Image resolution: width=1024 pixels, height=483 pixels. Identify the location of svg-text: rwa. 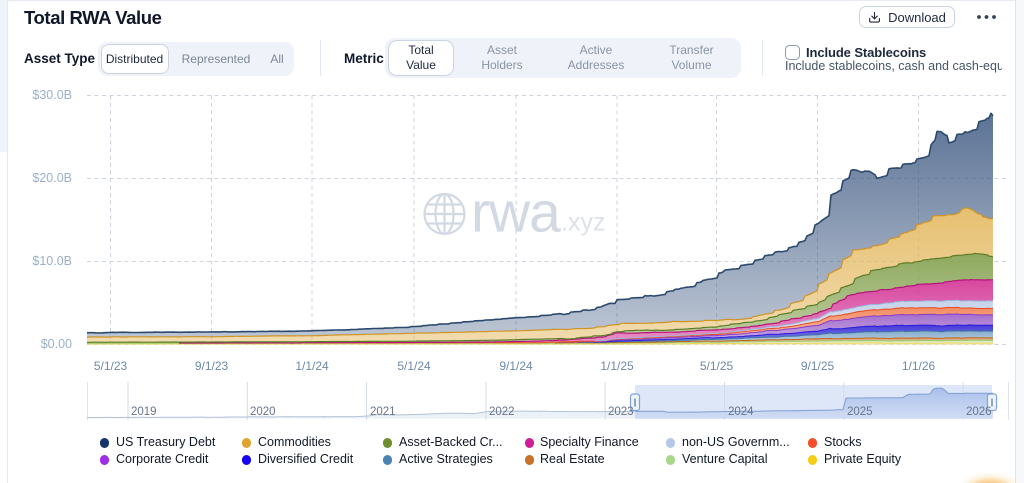
(516, 213).